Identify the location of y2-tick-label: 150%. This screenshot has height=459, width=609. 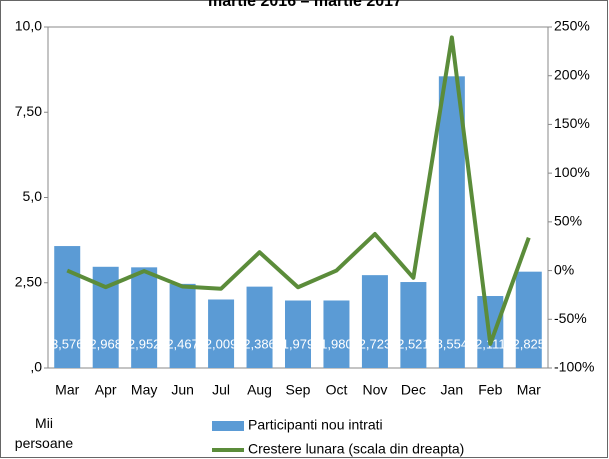
(572, 123).